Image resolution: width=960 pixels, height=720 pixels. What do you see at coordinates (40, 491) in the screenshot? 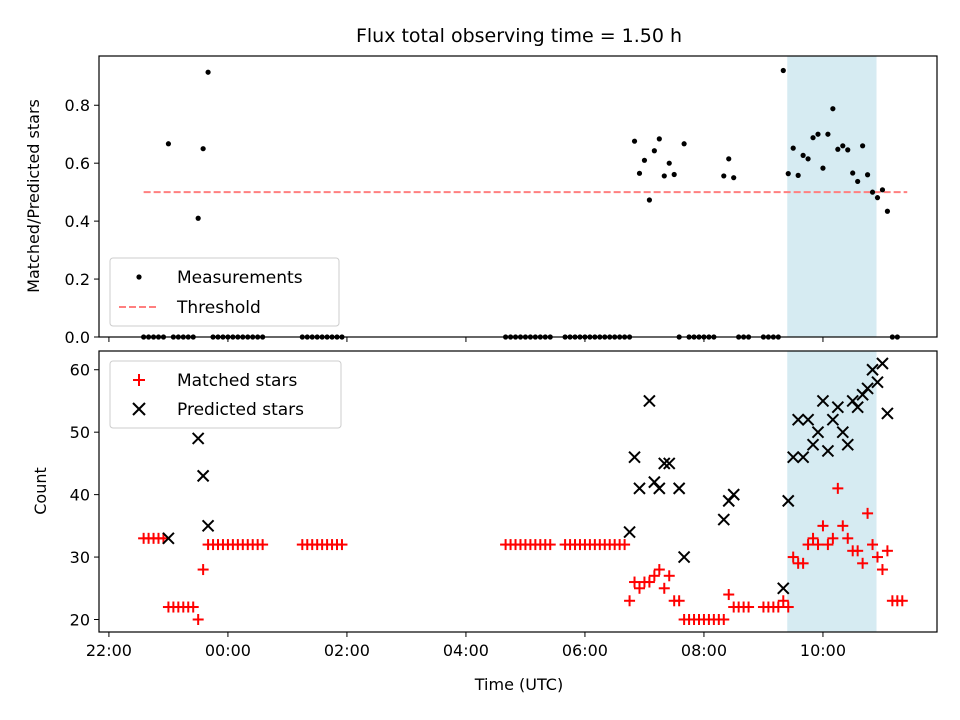
I see `bottom-y-axis-label: Count` at bounding box center [40, 491].